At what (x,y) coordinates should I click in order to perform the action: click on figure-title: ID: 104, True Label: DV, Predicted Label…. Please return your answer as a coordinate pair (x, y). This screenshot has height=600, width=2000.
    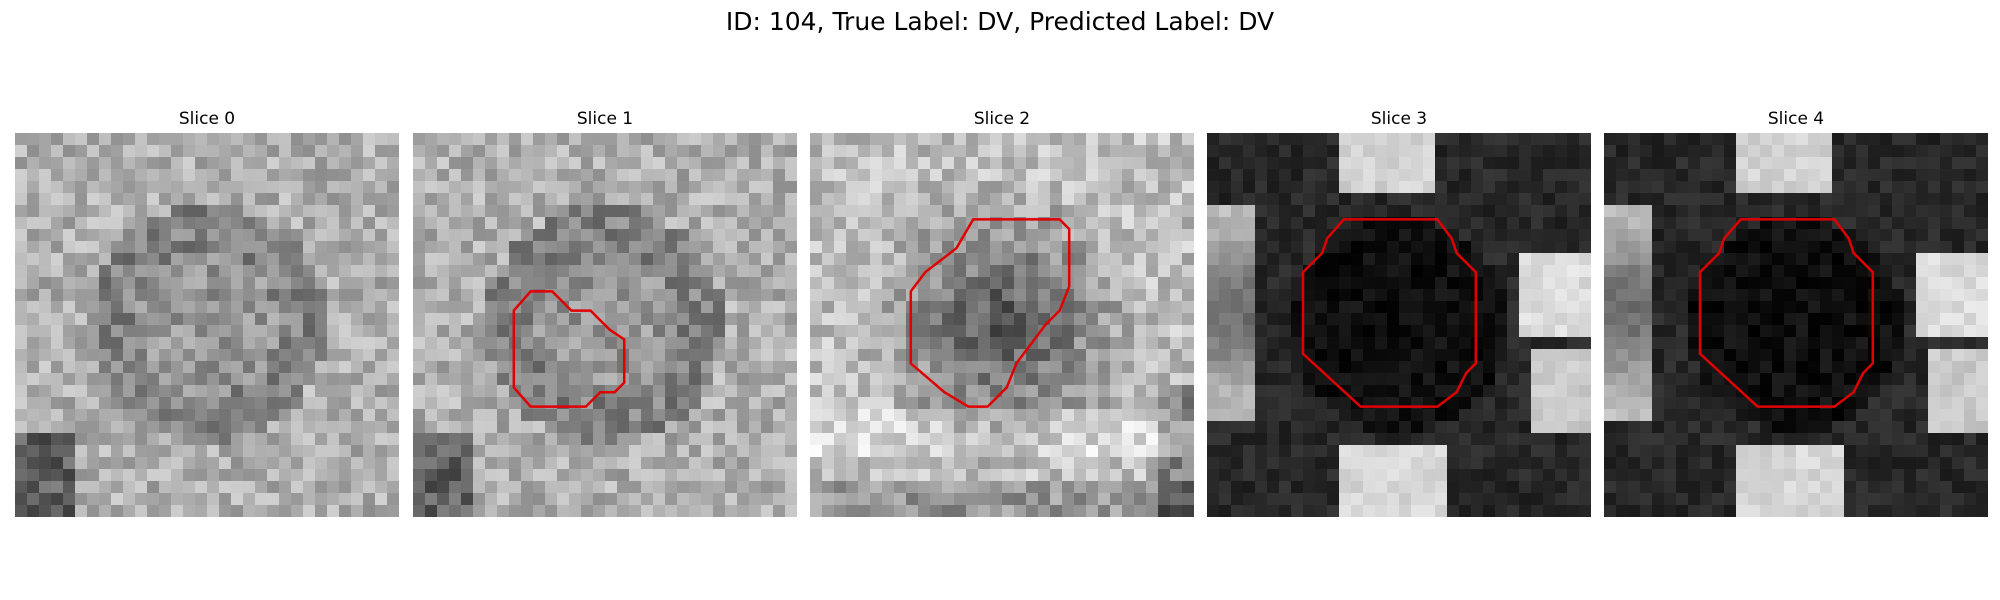
    Looking at the image, I should click on (1000, 21).